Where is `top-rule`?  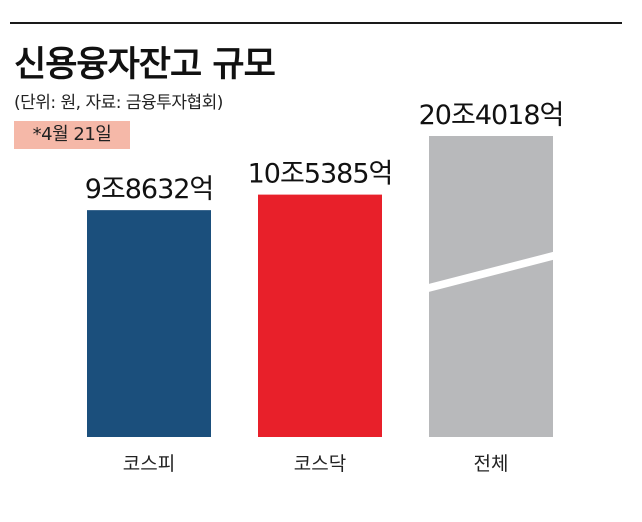 top-rule is located at coordinates (316, 23).